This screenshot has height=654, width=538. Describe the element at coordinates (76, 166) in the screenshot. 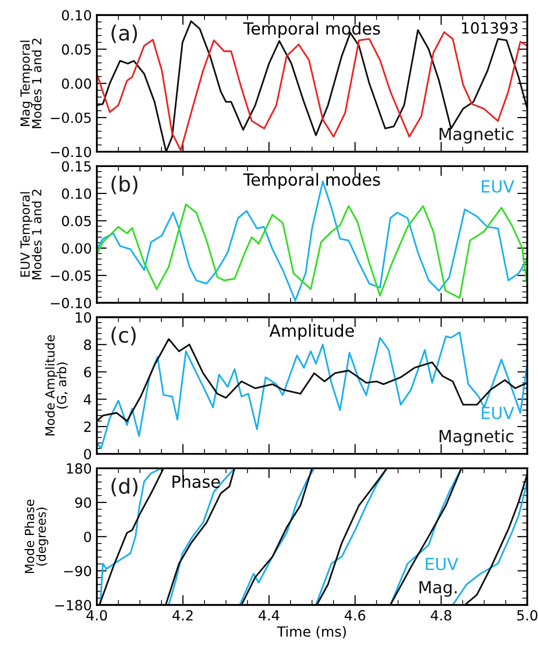

I see `y-tick-label: 0.15` at that location.